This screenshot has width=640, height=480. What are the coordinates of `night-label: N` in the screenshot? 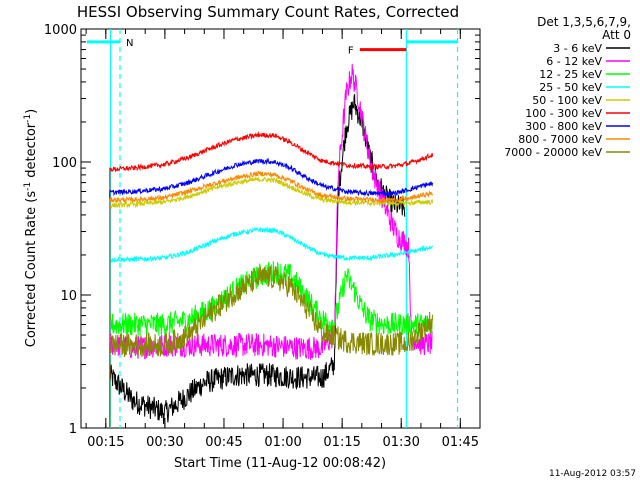 It's located at (129, 43).